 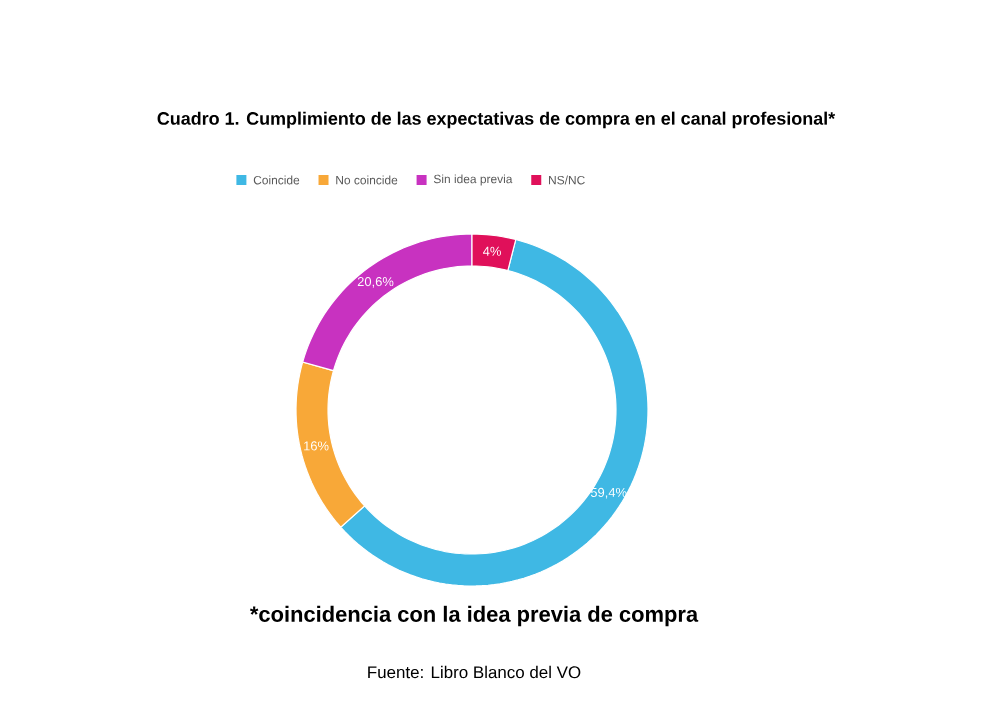 What do you see at coordinates (474, 672) in the screenshot?
I see `source-note: Fuente: Libro Blanco del VO` at bounding box center [474, 672].